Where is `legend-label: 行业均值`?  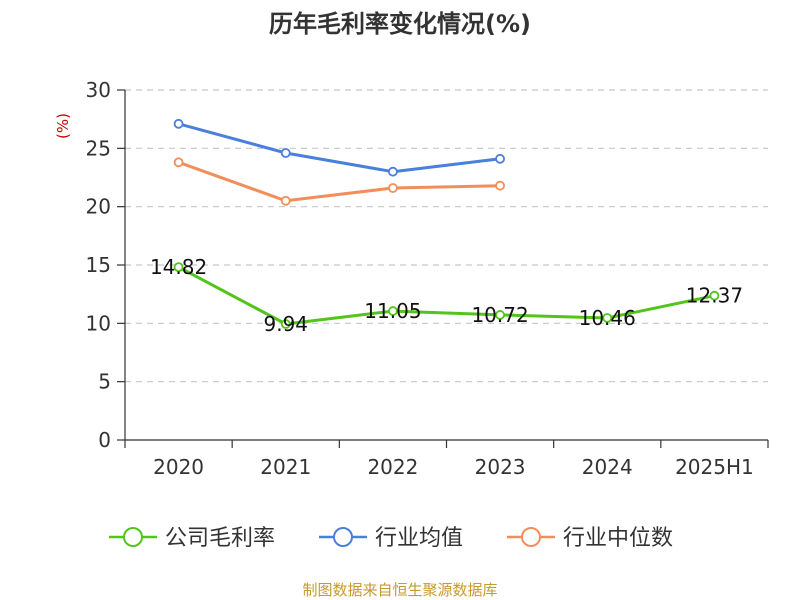 legend-label: 行业均值 is located at coordinates (419, 538).